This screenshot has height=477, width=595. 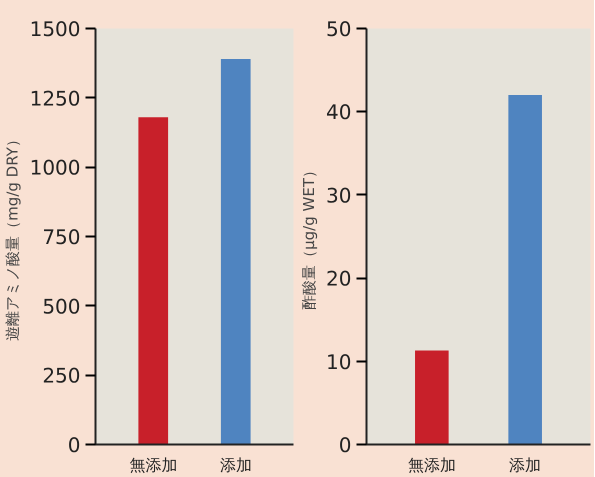 What do you see at coordinates (339, 195) in the screenshot?
I see `y-tick-label: 30` at bounding box center [339, 195].